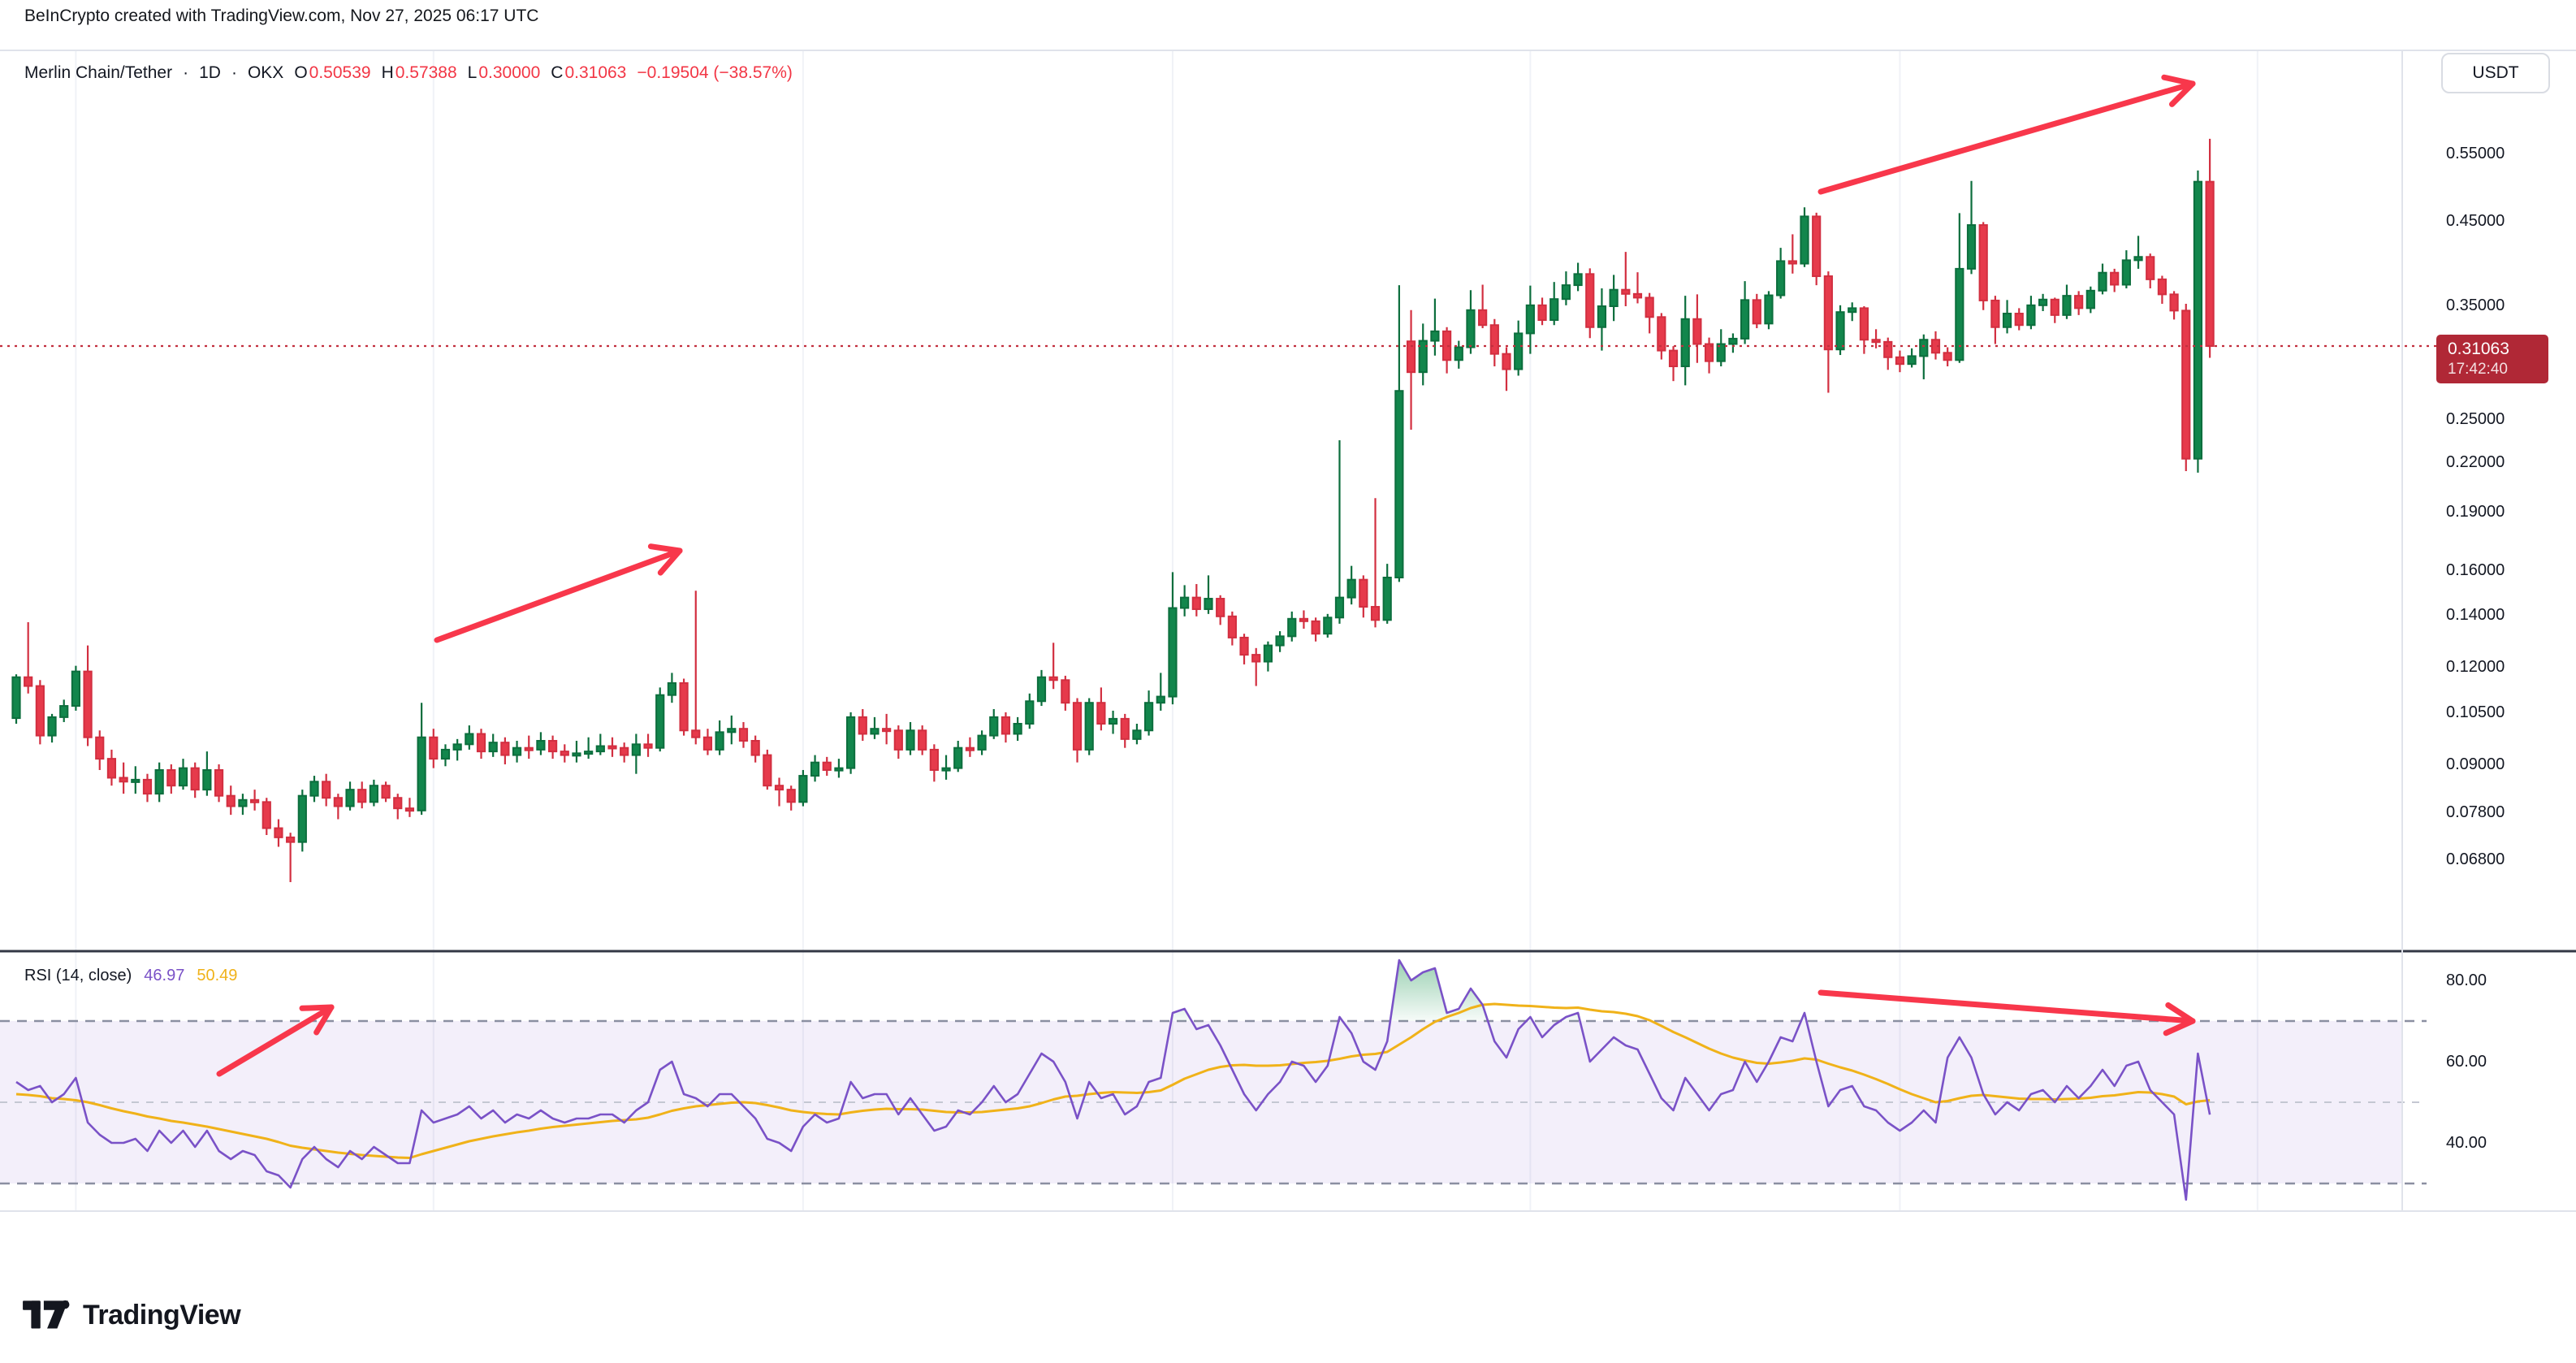 This screenshot has width=2576, height=1363. What do you see at coordinates (2495, 73) in the screenshot?
I see `currency-toggle-button: USDT` at bounding box center [2495, 73].